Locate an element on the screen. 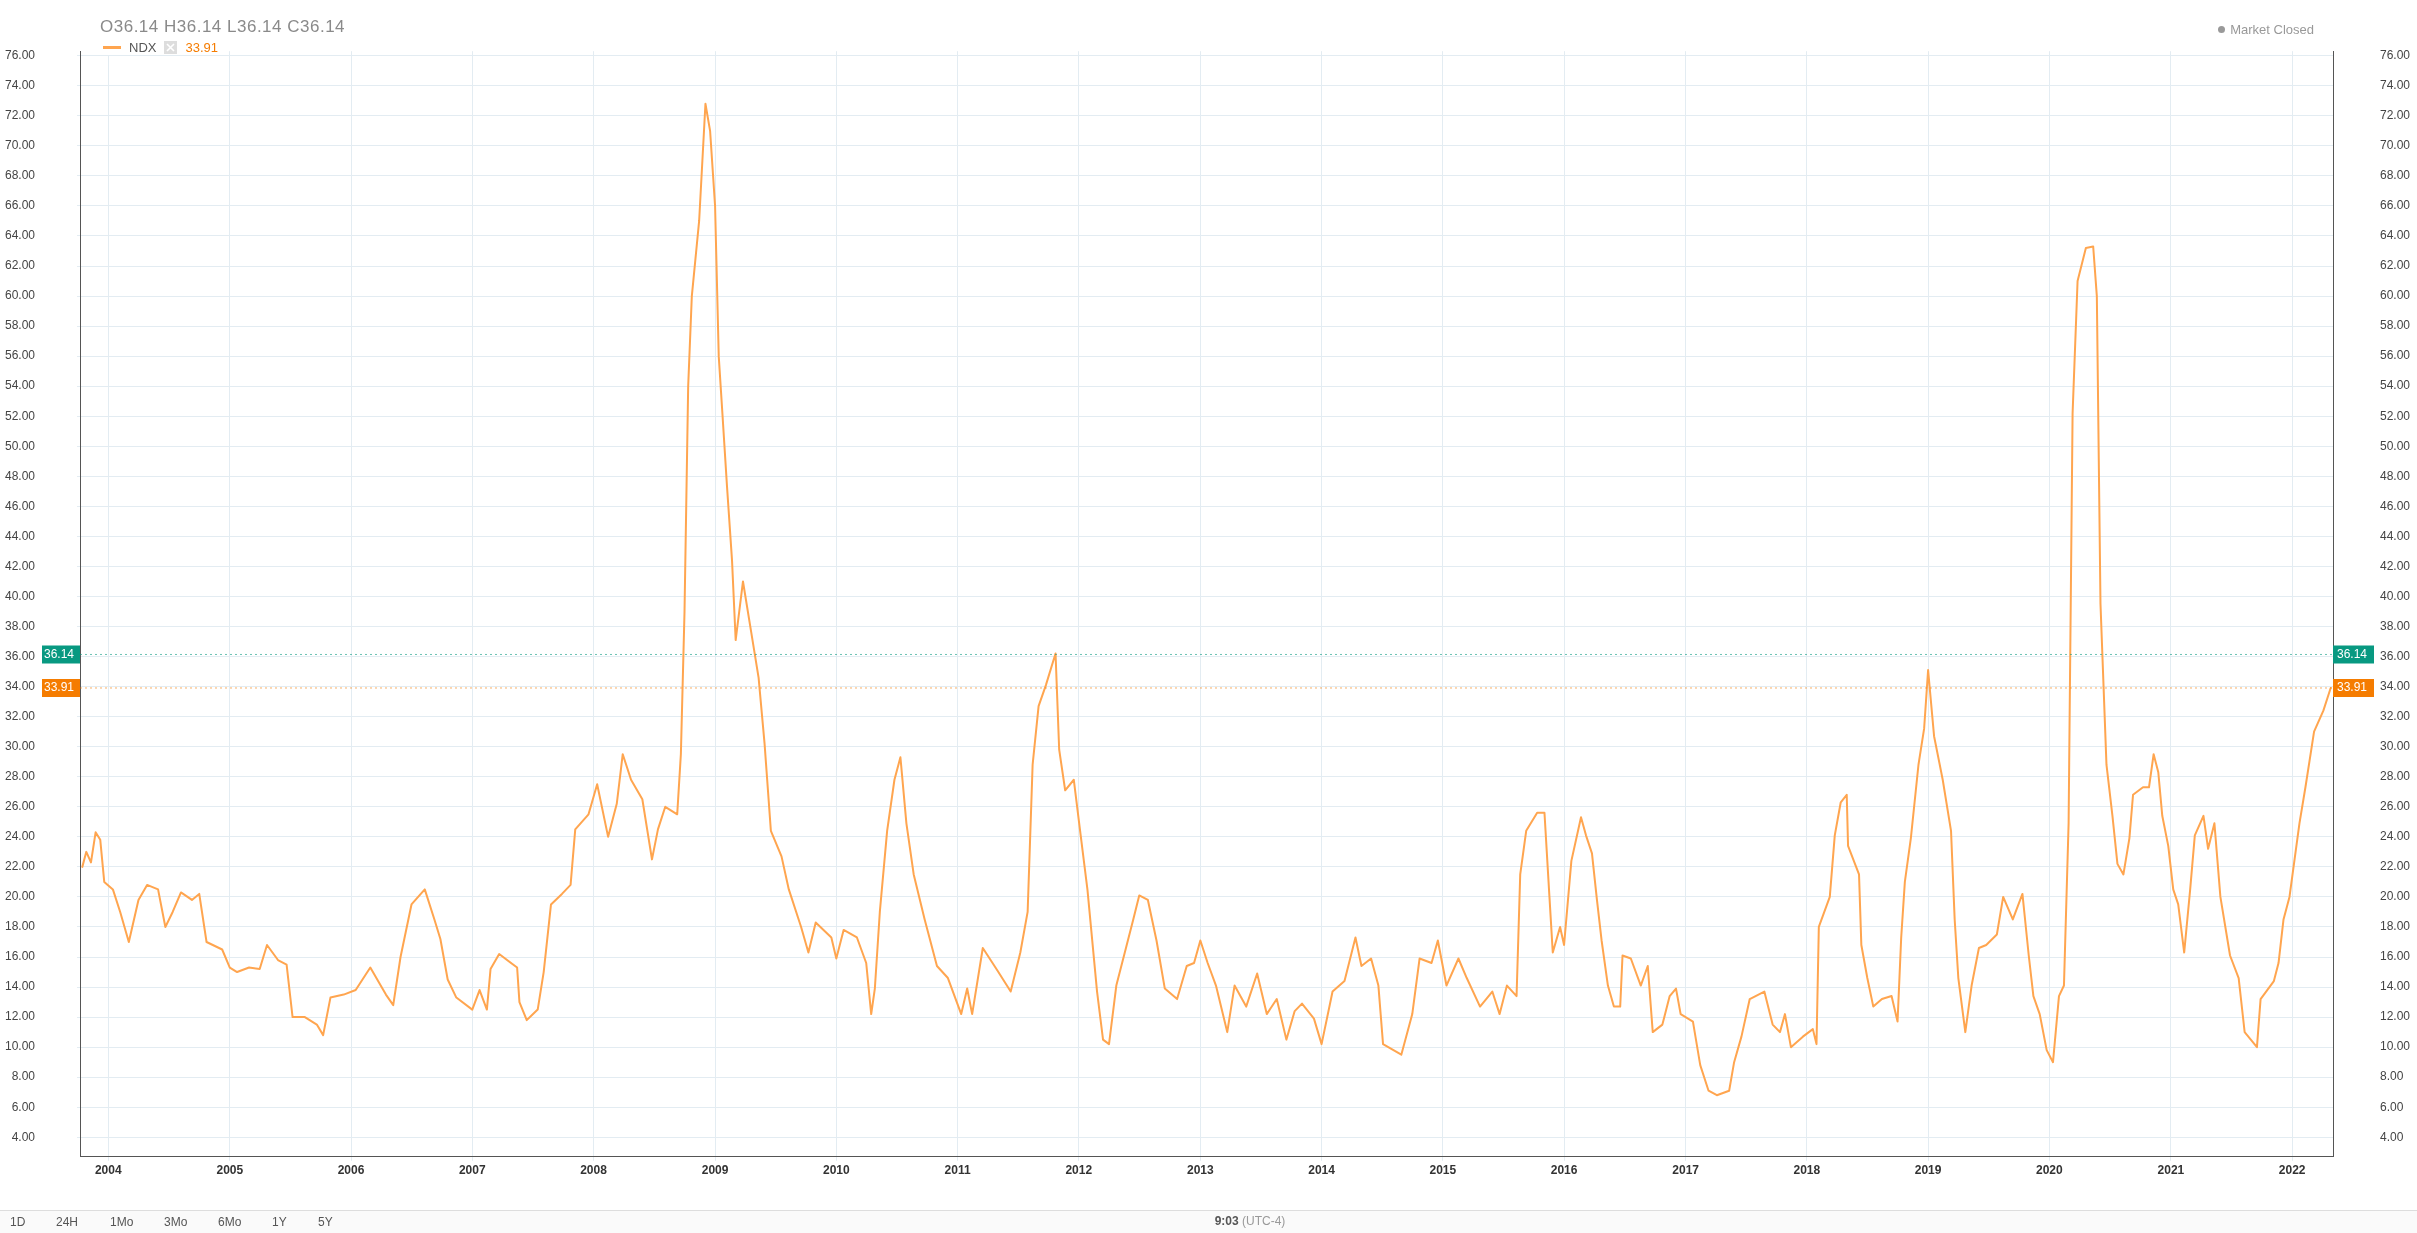 This screenshot has width=2417, height=1233. y2-tick-label: 18.00 is located at coordinates (2395, 926).